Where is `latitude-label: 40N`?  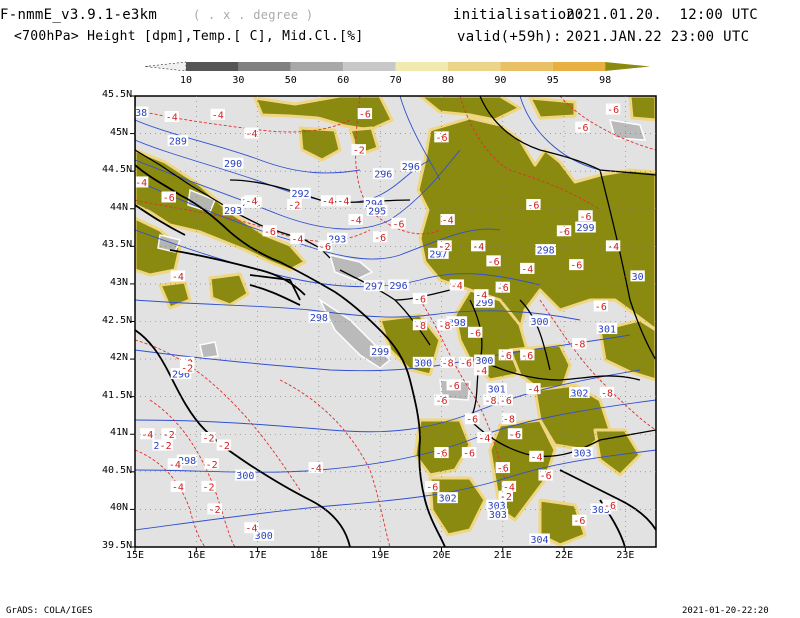 latitude-label: 40N is located at coordinates (119, 508).